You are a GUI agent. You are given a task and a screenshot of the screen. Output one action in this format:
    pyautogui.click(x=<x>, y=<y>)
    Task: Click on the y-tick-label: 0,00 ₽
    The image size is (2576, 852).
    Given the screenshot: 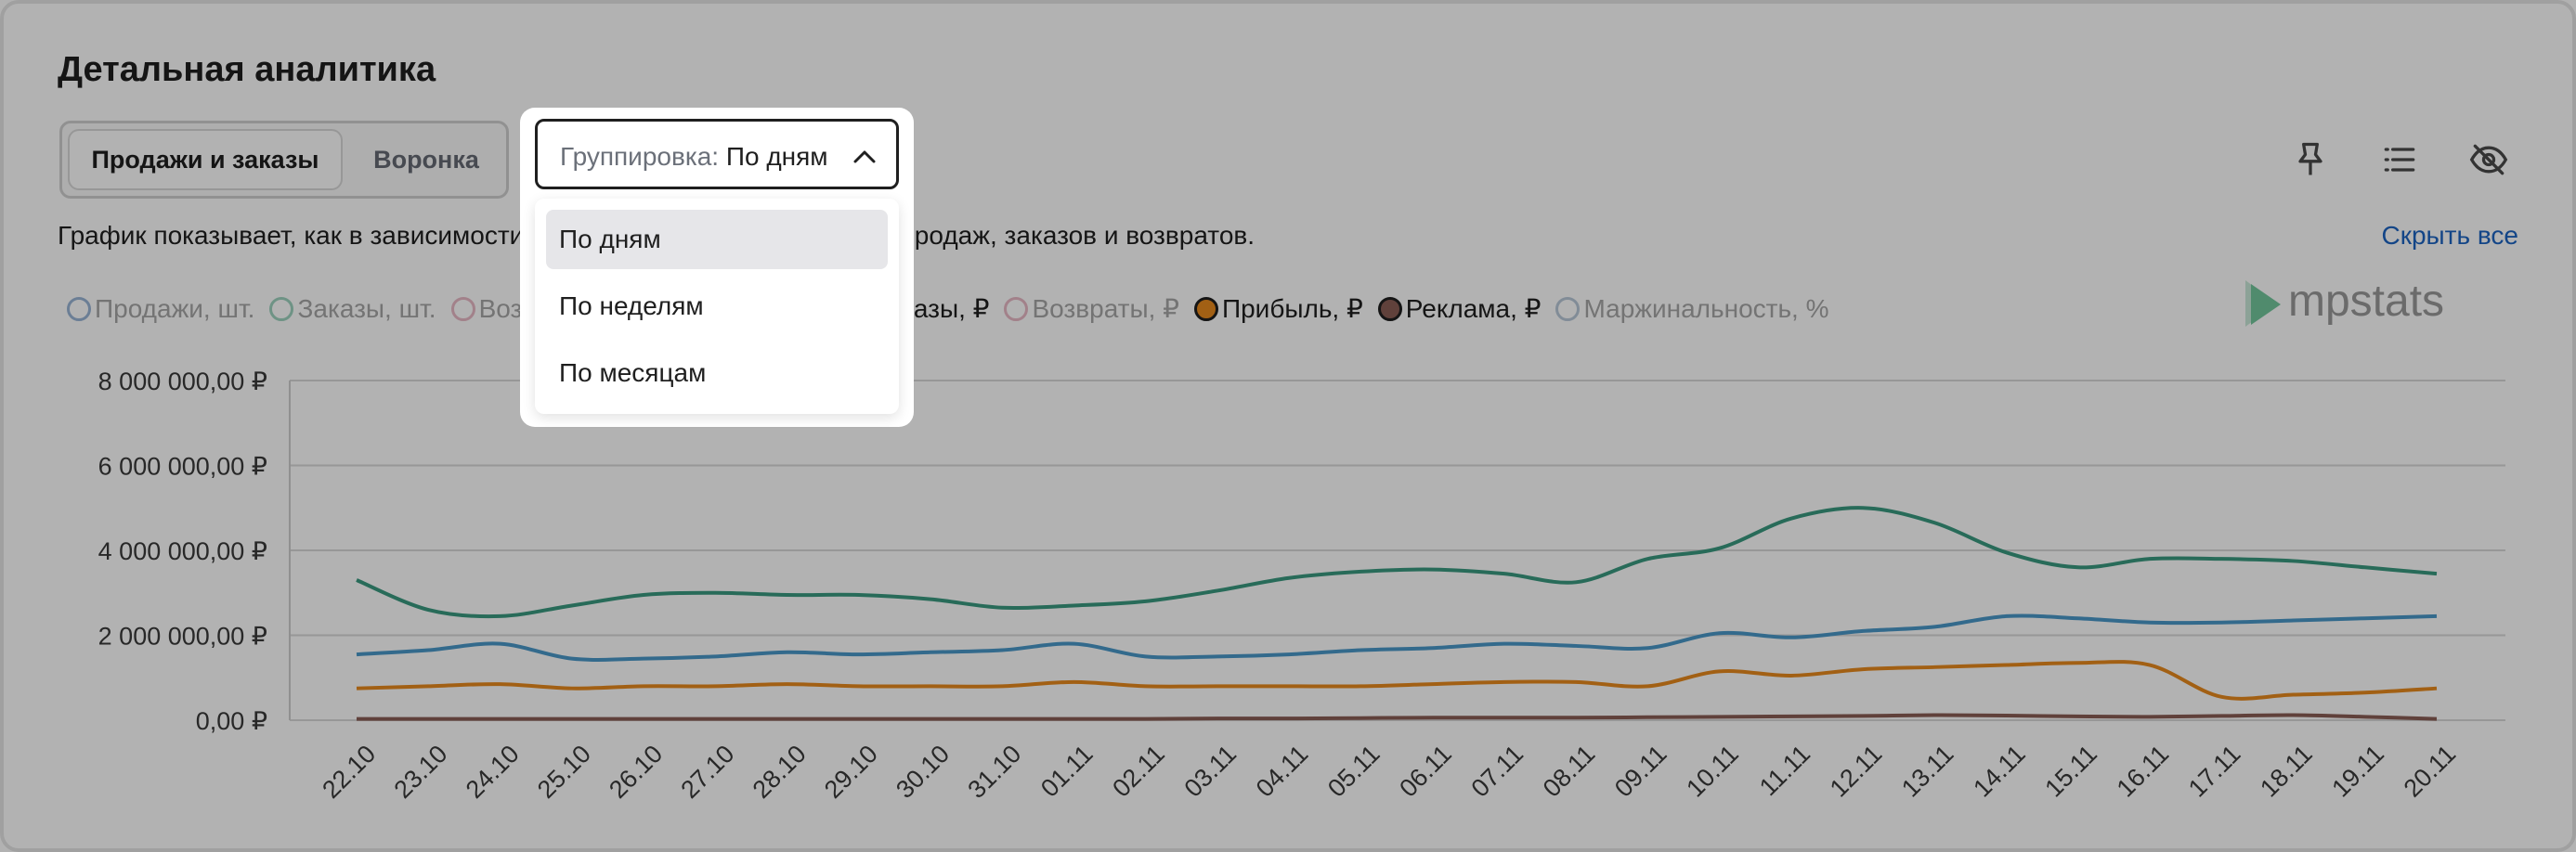 What is the action you would take?
    pyautogui.click(x=232, y=721)
    